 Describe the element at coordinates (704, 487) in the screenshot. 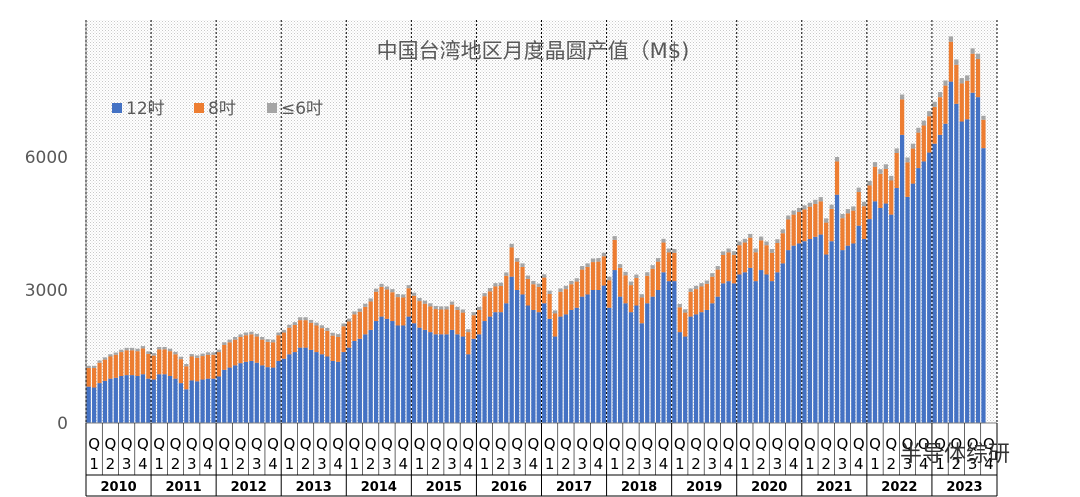

I see `year-label: 2019` at that location.